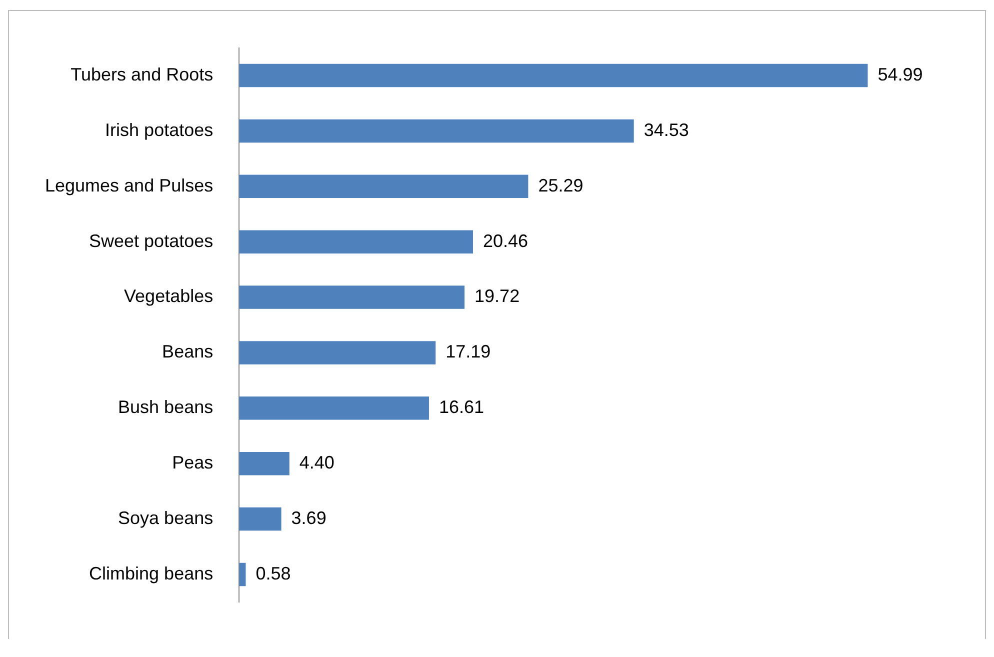 Image resolution: width=994 pixels, height=657 pixels. I want to click on y-tick-label: Soya beans, so click(166, 518).